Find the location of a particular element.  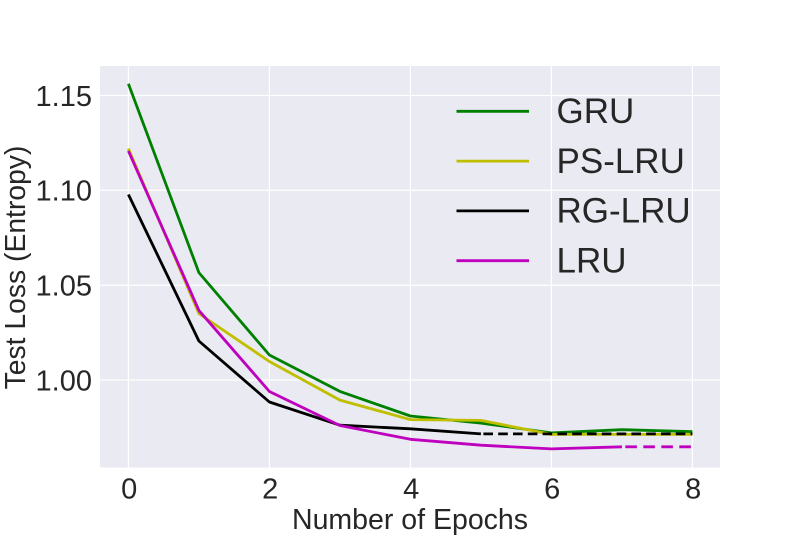

svg-text: 1.05 is located at coordinates (64, 287).